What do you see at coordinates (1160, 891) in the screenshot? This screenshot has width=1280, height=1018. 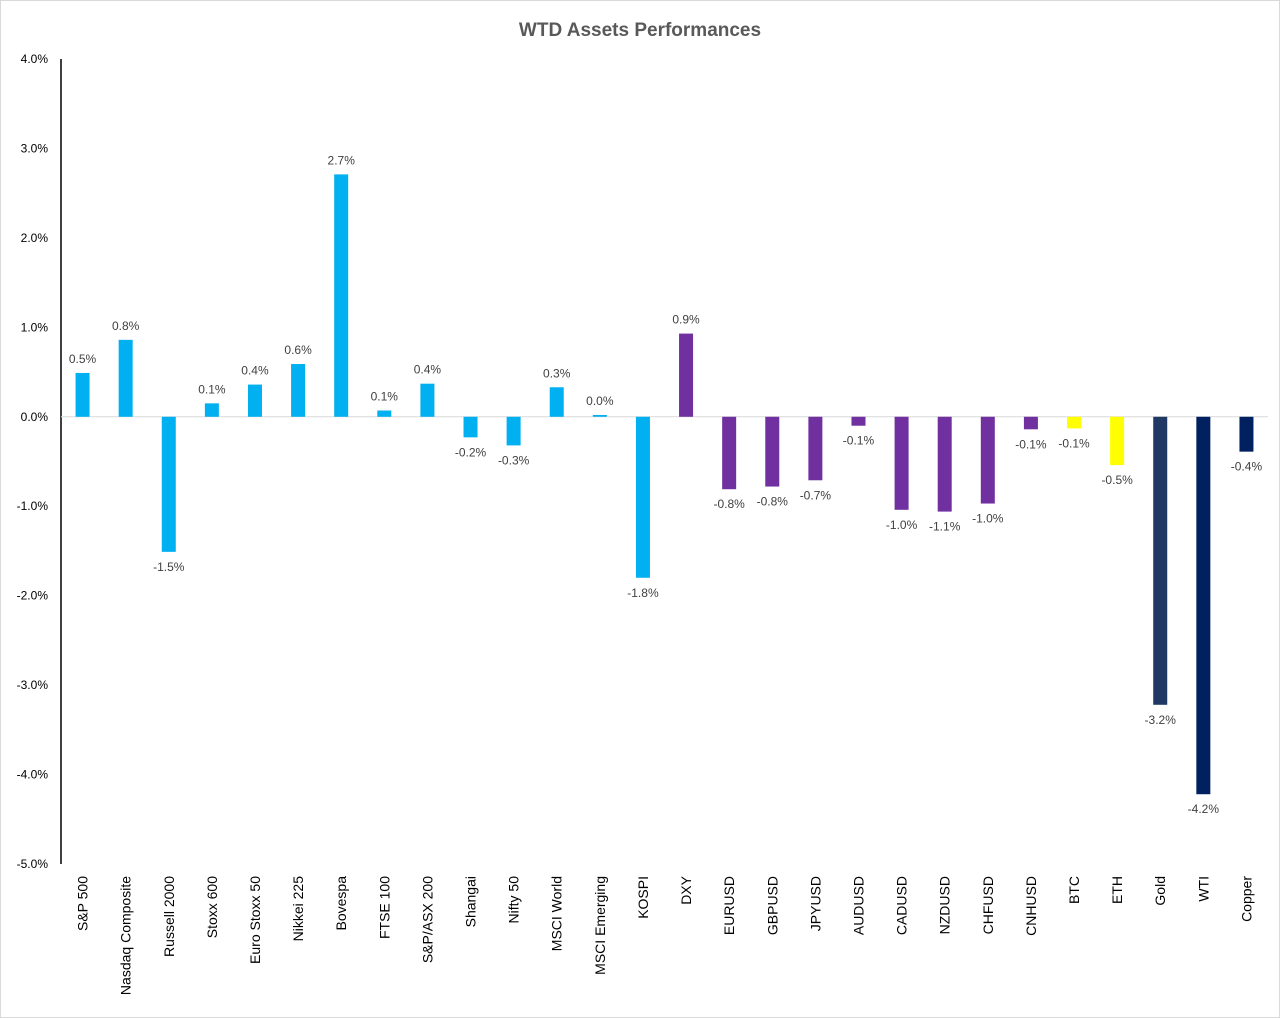 I see `category-label: Gold` at bounding box center [1160, 891].